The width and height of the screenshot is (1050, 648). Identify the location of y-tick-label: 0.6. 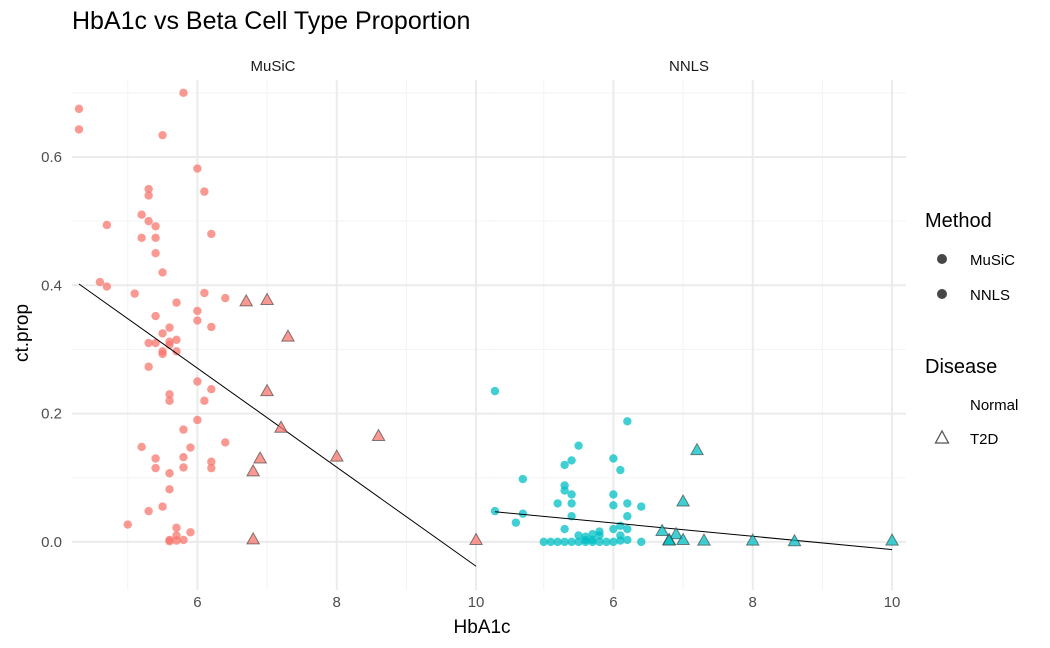
(51, 157).